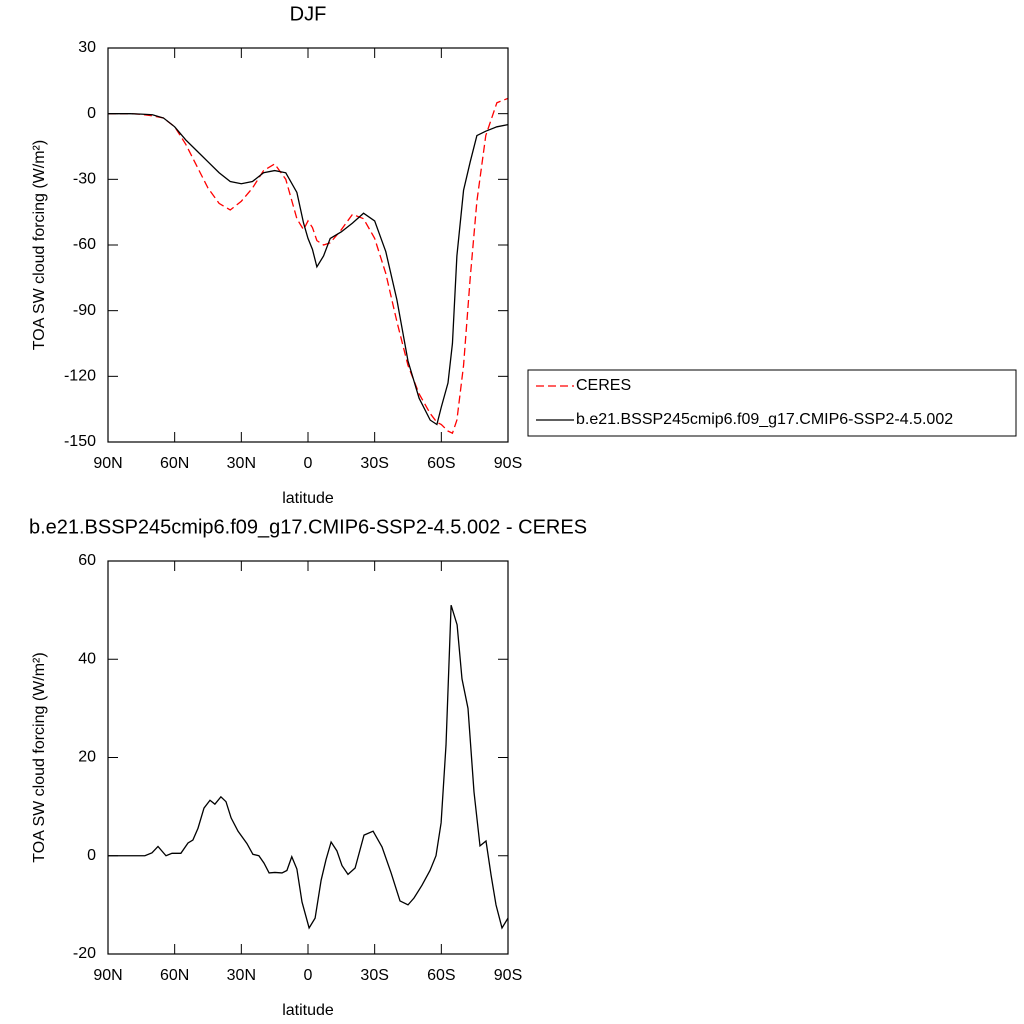 This screenshot has width=1024, height=1024. I want to click on y-tick-label: 40, so click(87, 658).